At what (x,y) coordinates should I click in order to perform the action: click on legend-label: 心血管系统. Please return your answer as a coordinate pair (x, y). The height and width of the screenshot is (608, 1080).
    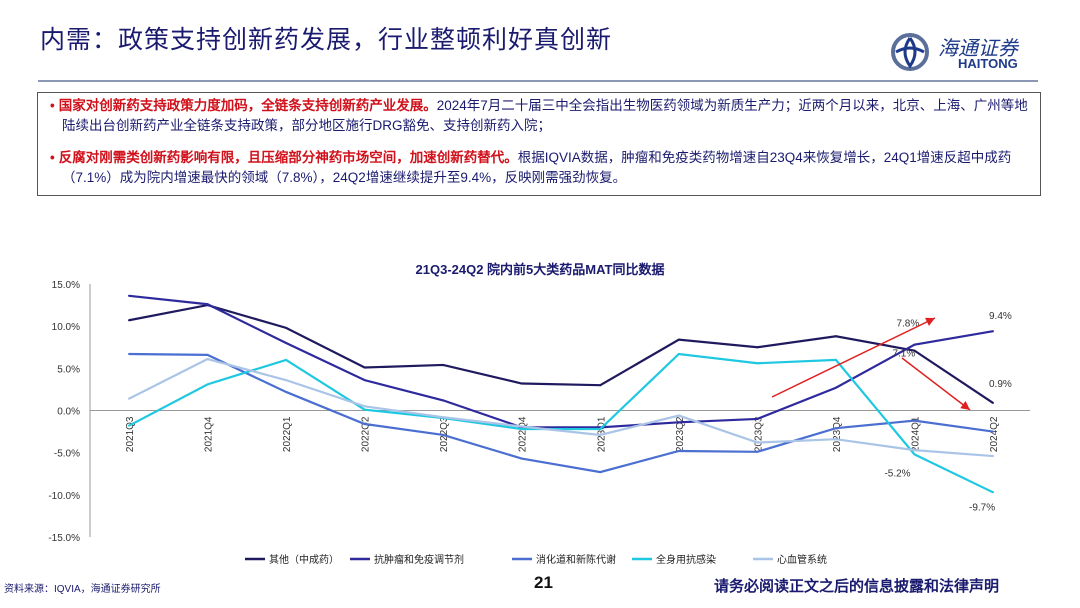
    Looking at the image, I should click on (802, 559).